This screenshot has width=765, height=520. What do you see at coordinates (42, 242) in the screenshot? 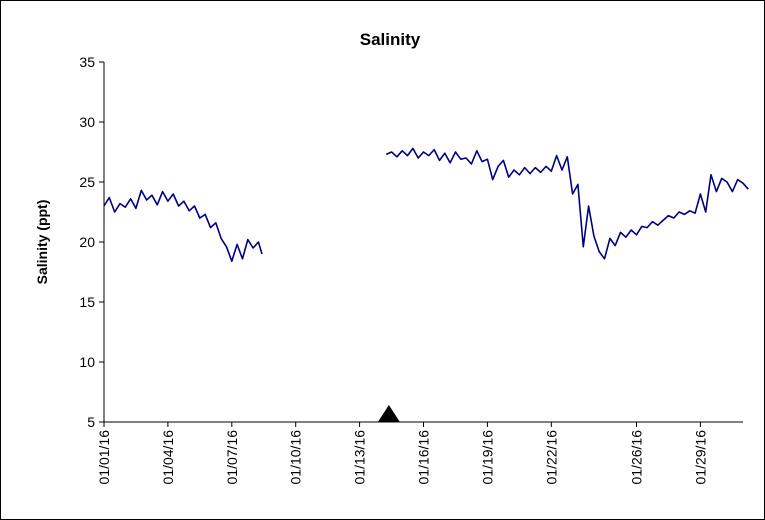
I see `y-axis-label: Salinity (ppt)` at bounding box center [42, 242].